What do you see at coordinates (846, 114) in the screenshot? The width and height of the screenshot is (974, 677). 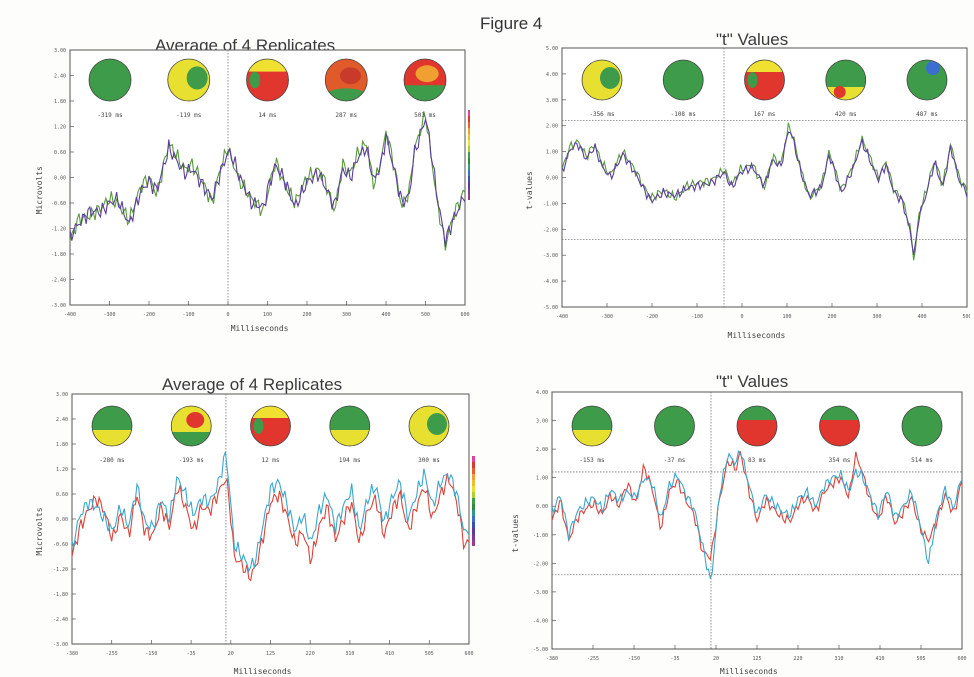 I see `topomap-label: 420 ms` at bounding box center [846, 114].